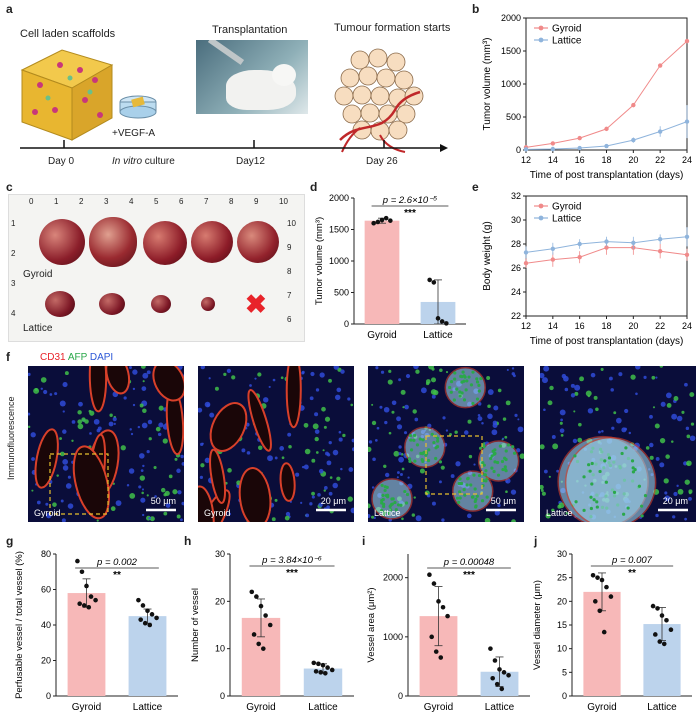 This screenshot has width=700, height=726. I want to click on ruler-tick-label: 5, so click(156, 201).